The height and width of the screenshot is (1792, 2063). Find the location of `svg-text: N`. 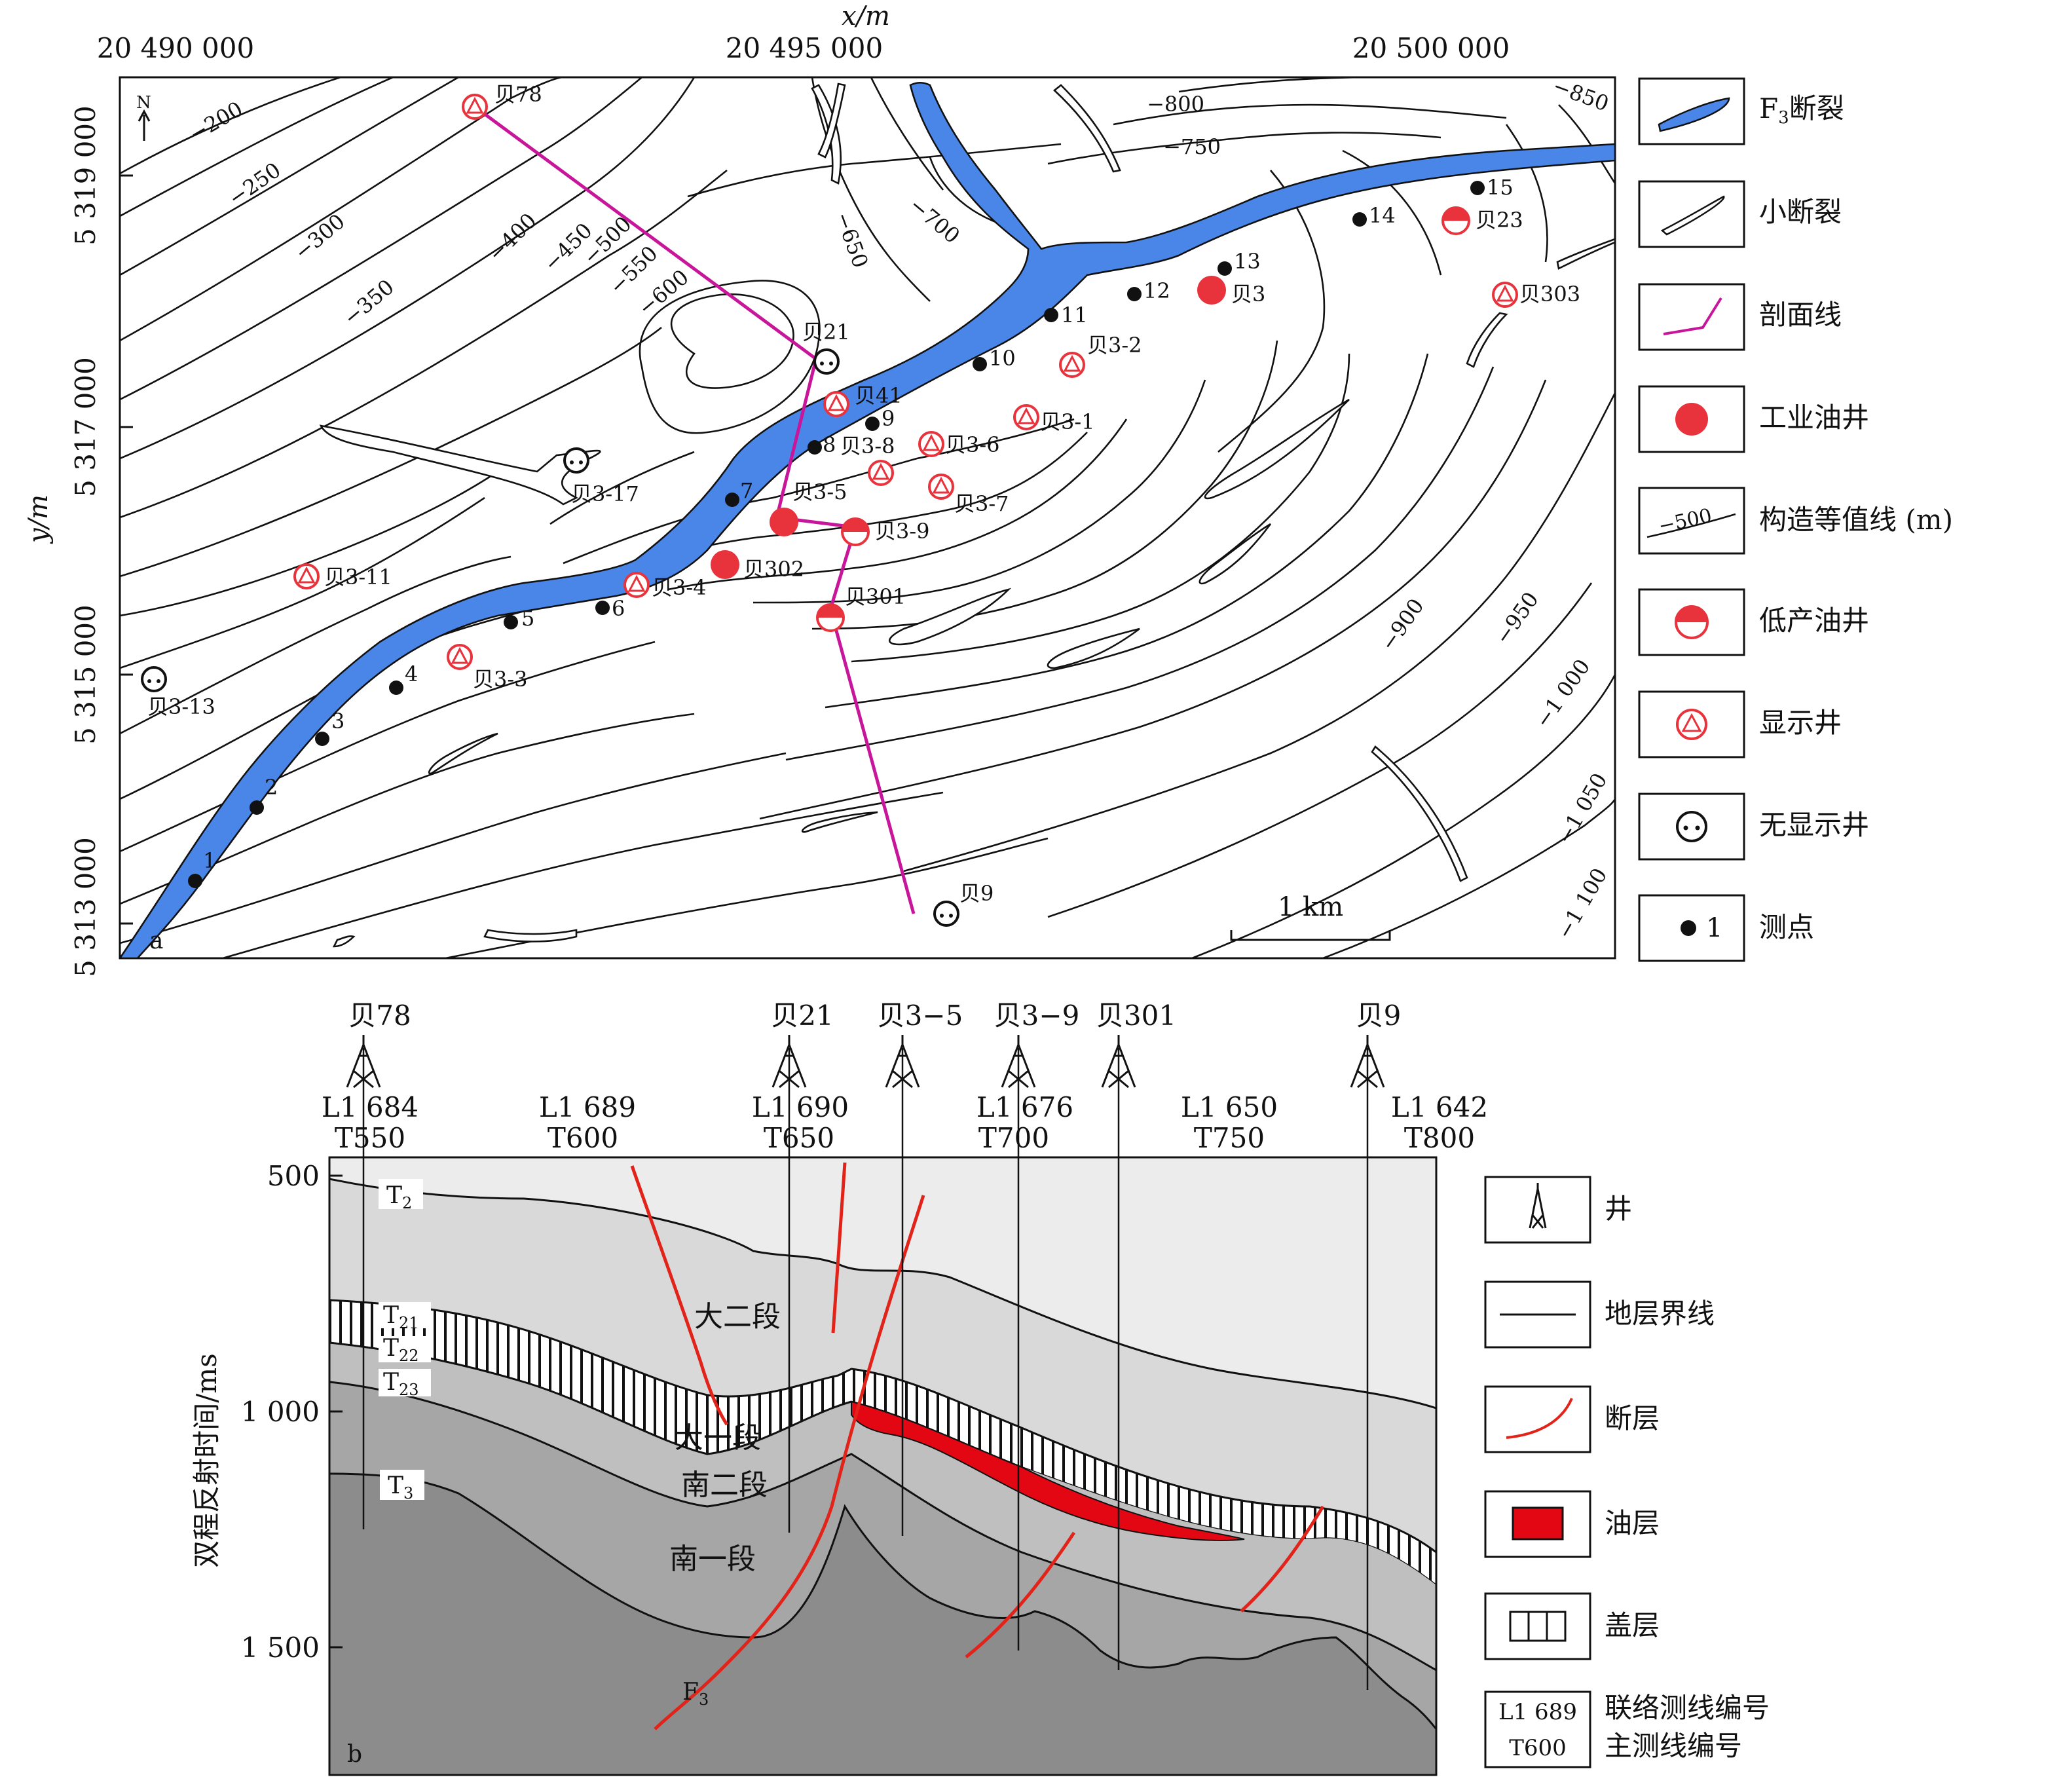

svg-text: N is located at coordinates (143, 103).